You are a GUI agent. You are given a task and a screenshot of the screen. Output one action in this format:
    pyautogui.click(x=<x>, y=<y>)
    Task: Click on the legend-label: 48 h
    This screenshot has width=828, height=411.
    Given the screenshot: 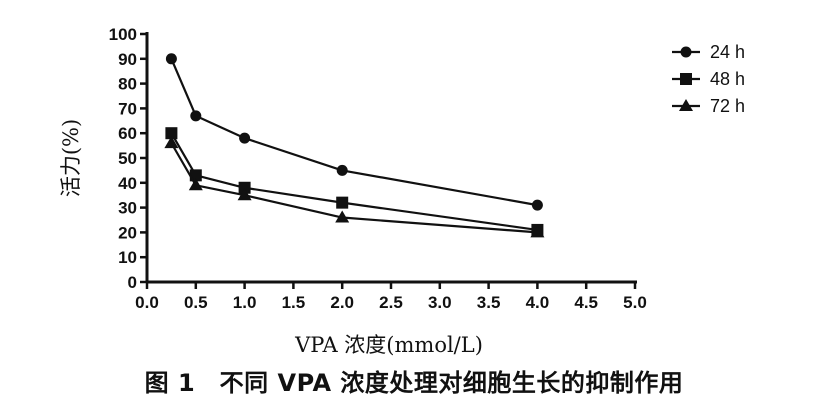 What is the action you would take?
    pyautogui.click(x=727, y=79)
    